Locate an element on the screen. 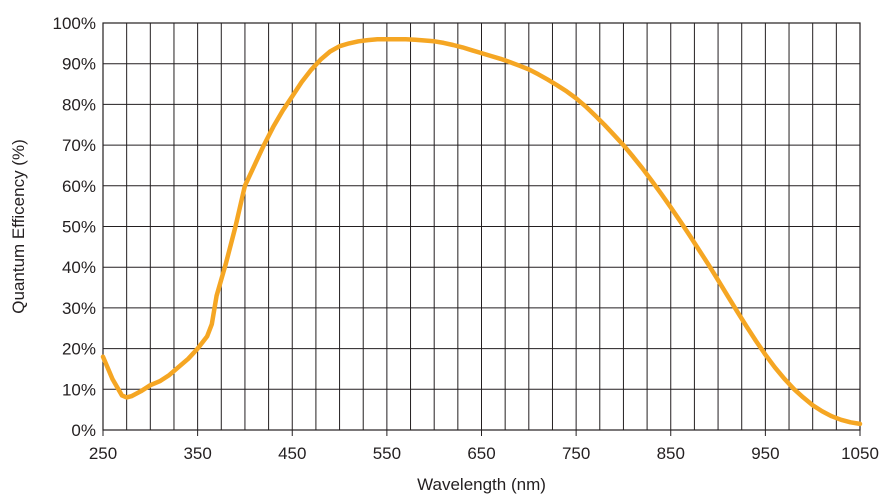 This screenshot has width=888, height=495. x-tick-label: 250 is located at coordinates (103, 453).